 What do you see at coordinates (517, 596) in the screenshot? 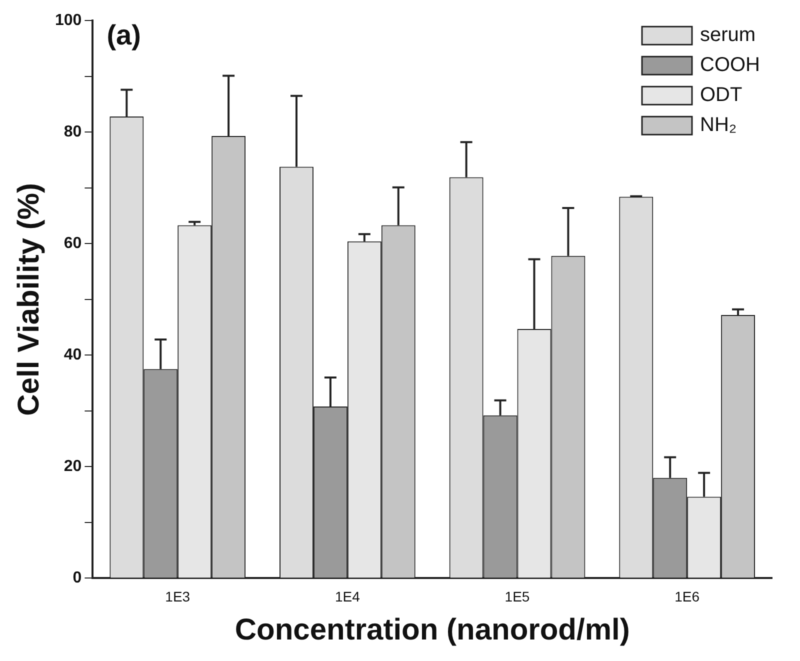
I see `x-tick-label: 1E5` at bounding box center [517, 596].